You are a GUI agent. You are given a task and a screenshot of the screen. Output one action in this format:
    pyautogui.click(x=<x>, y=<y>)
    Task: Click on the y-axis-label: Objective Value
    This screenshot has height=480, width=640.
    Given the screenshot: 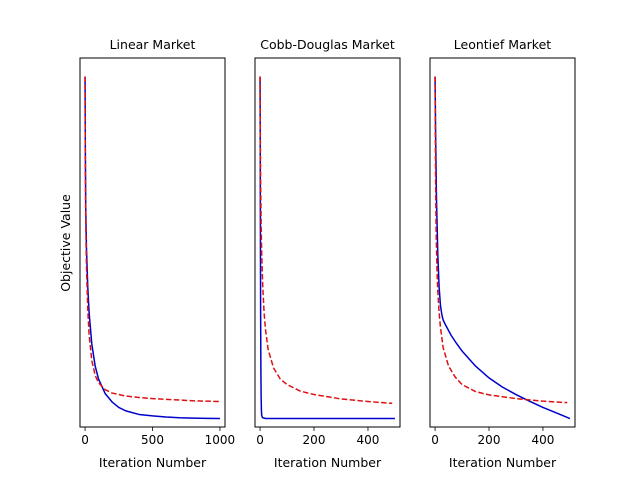 What is the action you would take?
    pyautogui.click(x=65, y=243)
    